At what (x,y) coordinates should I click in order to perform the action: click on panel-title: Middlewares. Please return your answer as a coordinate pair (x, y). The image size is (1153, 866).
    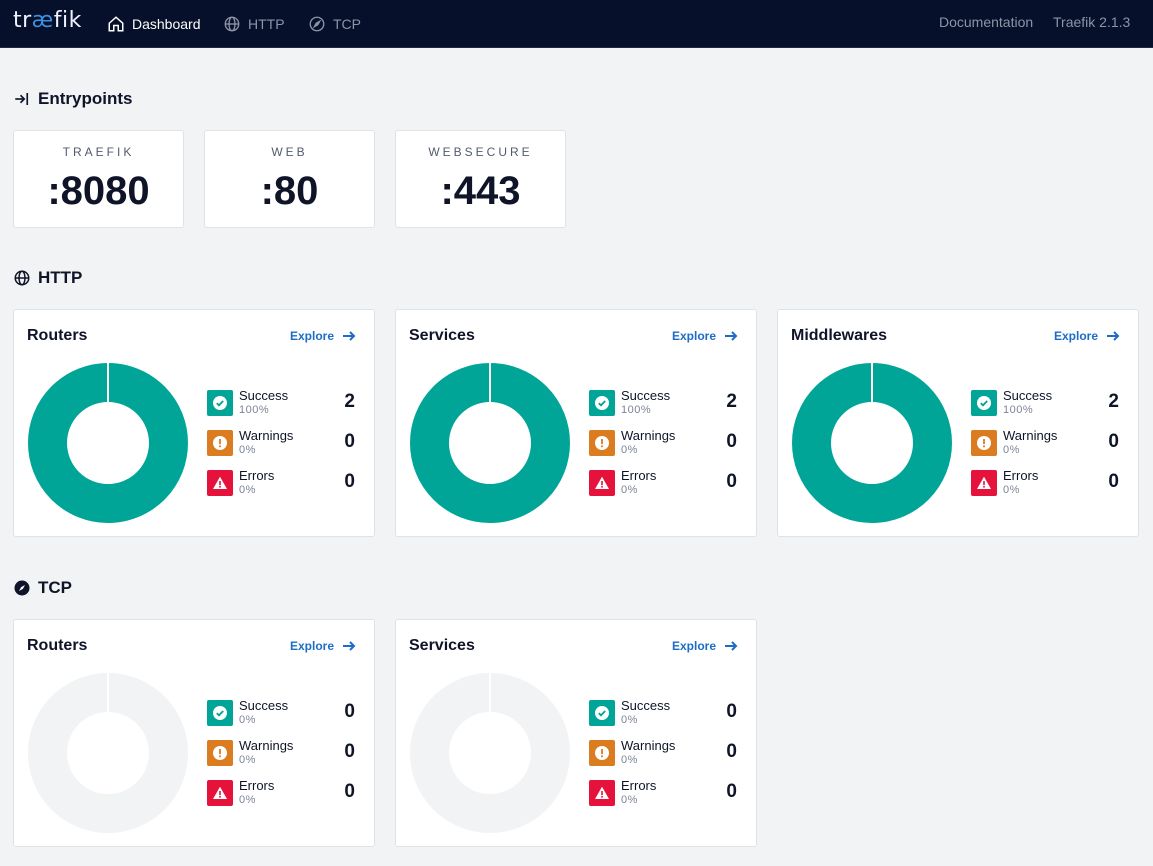
    Looking at the image, I should click on (839, 335).